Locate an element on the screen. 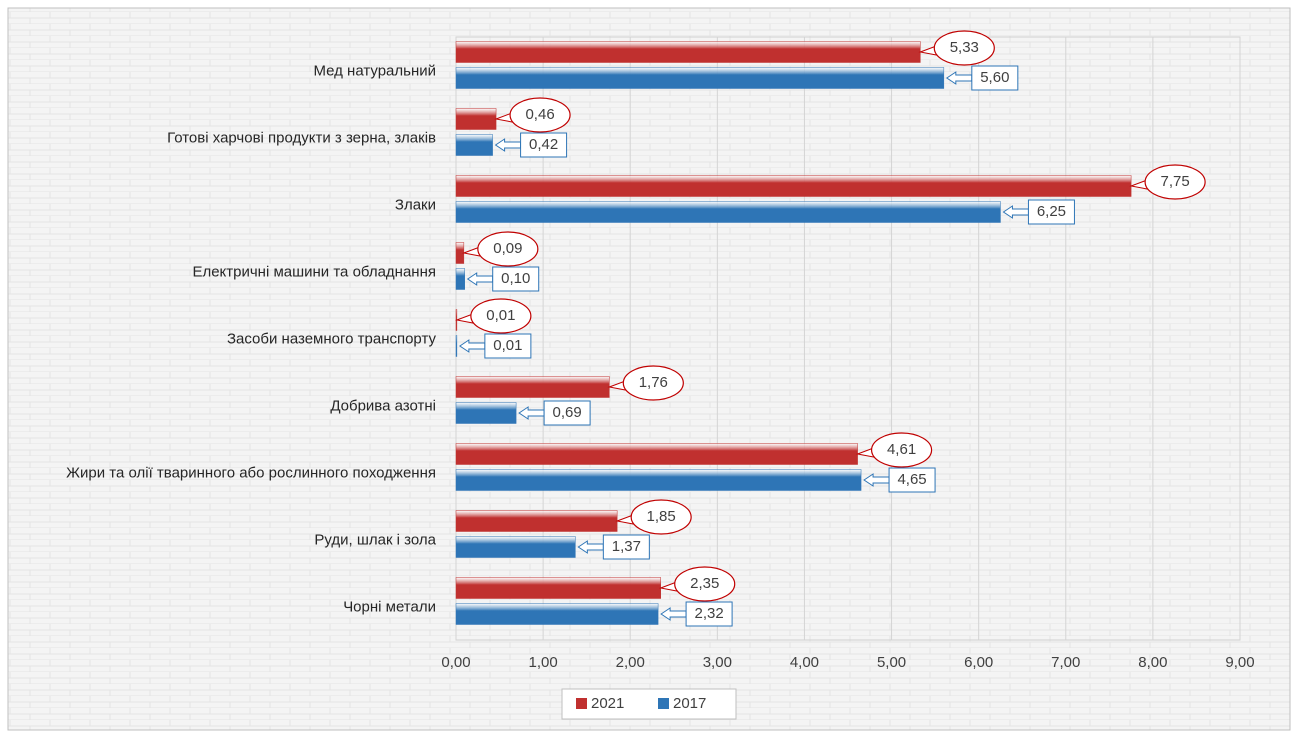 This screenshot has height=731, width=1293. data-label: 1,76 is located at coordinates (653, 382).